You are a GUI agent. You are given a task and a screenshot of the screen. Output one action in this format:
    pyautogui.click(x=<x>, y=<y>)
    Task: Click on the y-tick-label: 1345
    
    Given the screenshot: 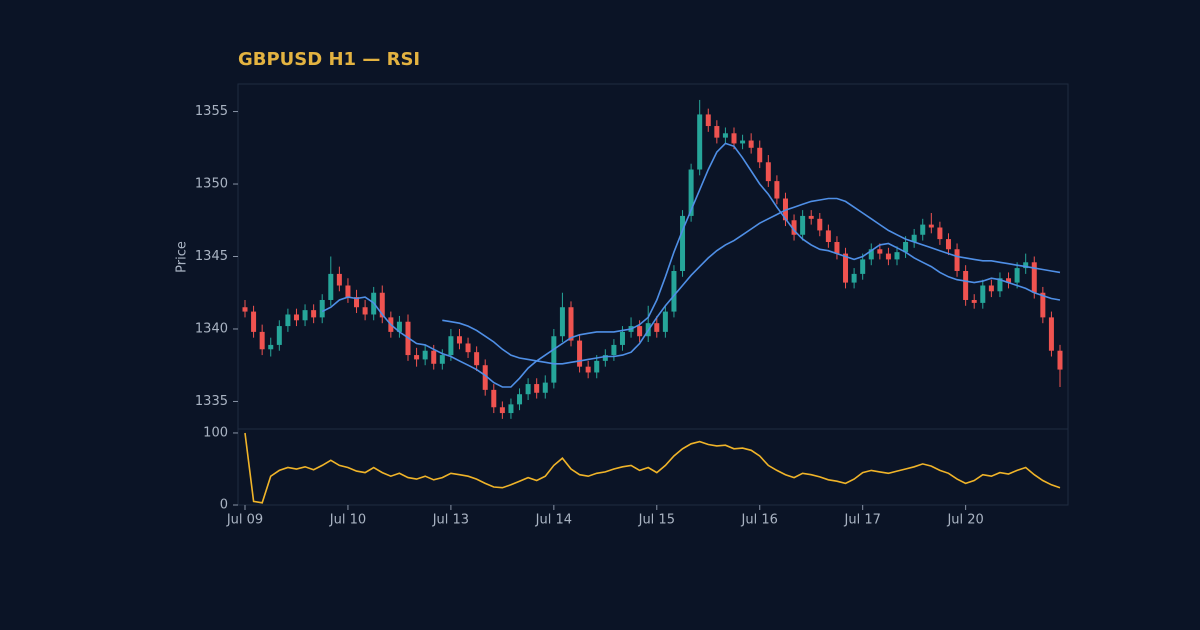 What is the action you would take?
    pyautogui.click(x=211, y=256)
    